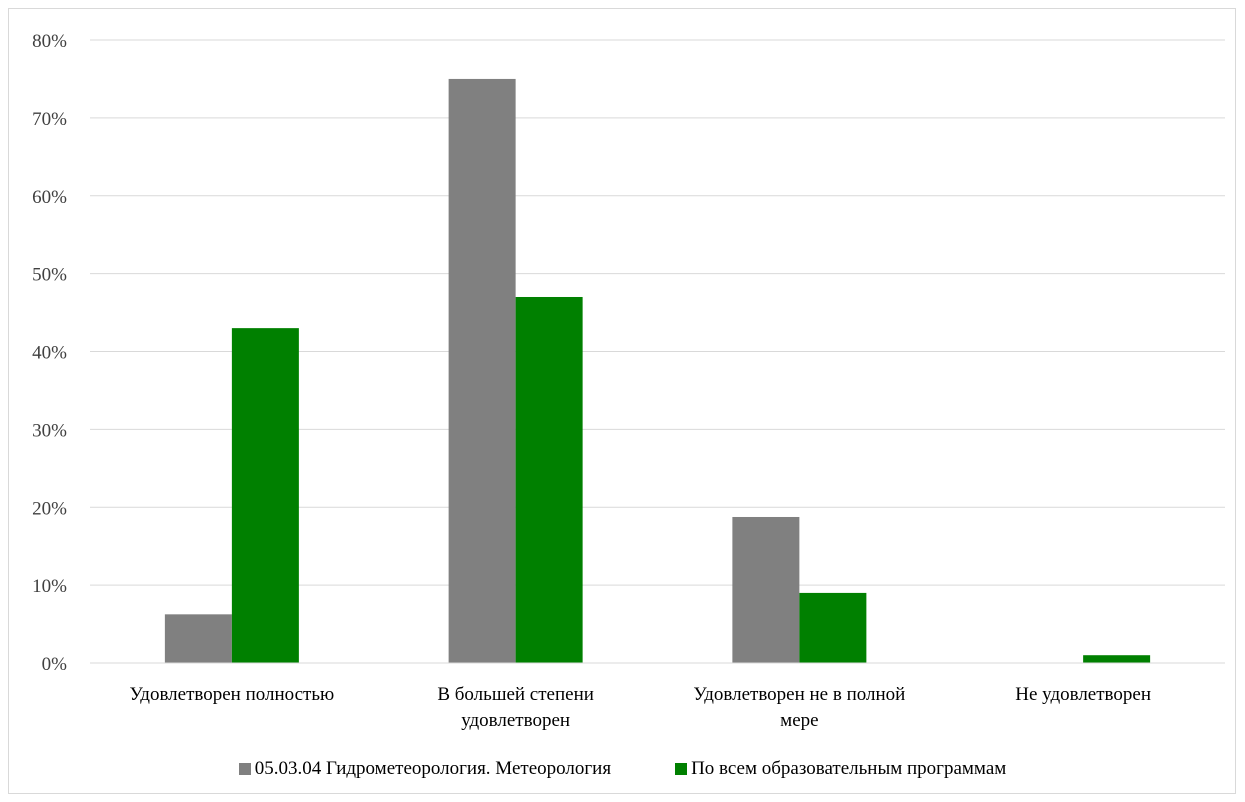 The height and width of the screenshot is (802, 1245). I want to click on y-tick-label: 30%, so click(49, 430).